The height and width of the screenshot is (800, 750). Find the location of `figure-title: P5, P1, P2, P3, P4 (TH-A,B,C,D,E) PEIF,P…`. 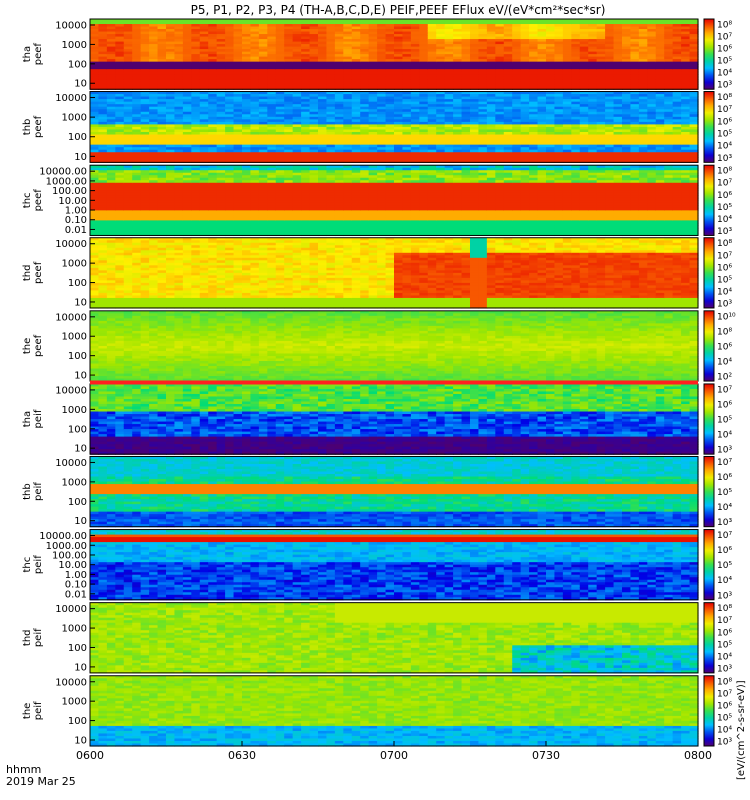

figure-title: P5, P1, P2, P3, P4 (TH-A,B,C,D,E) PEIF,P… is located at coordinates (398, 10).